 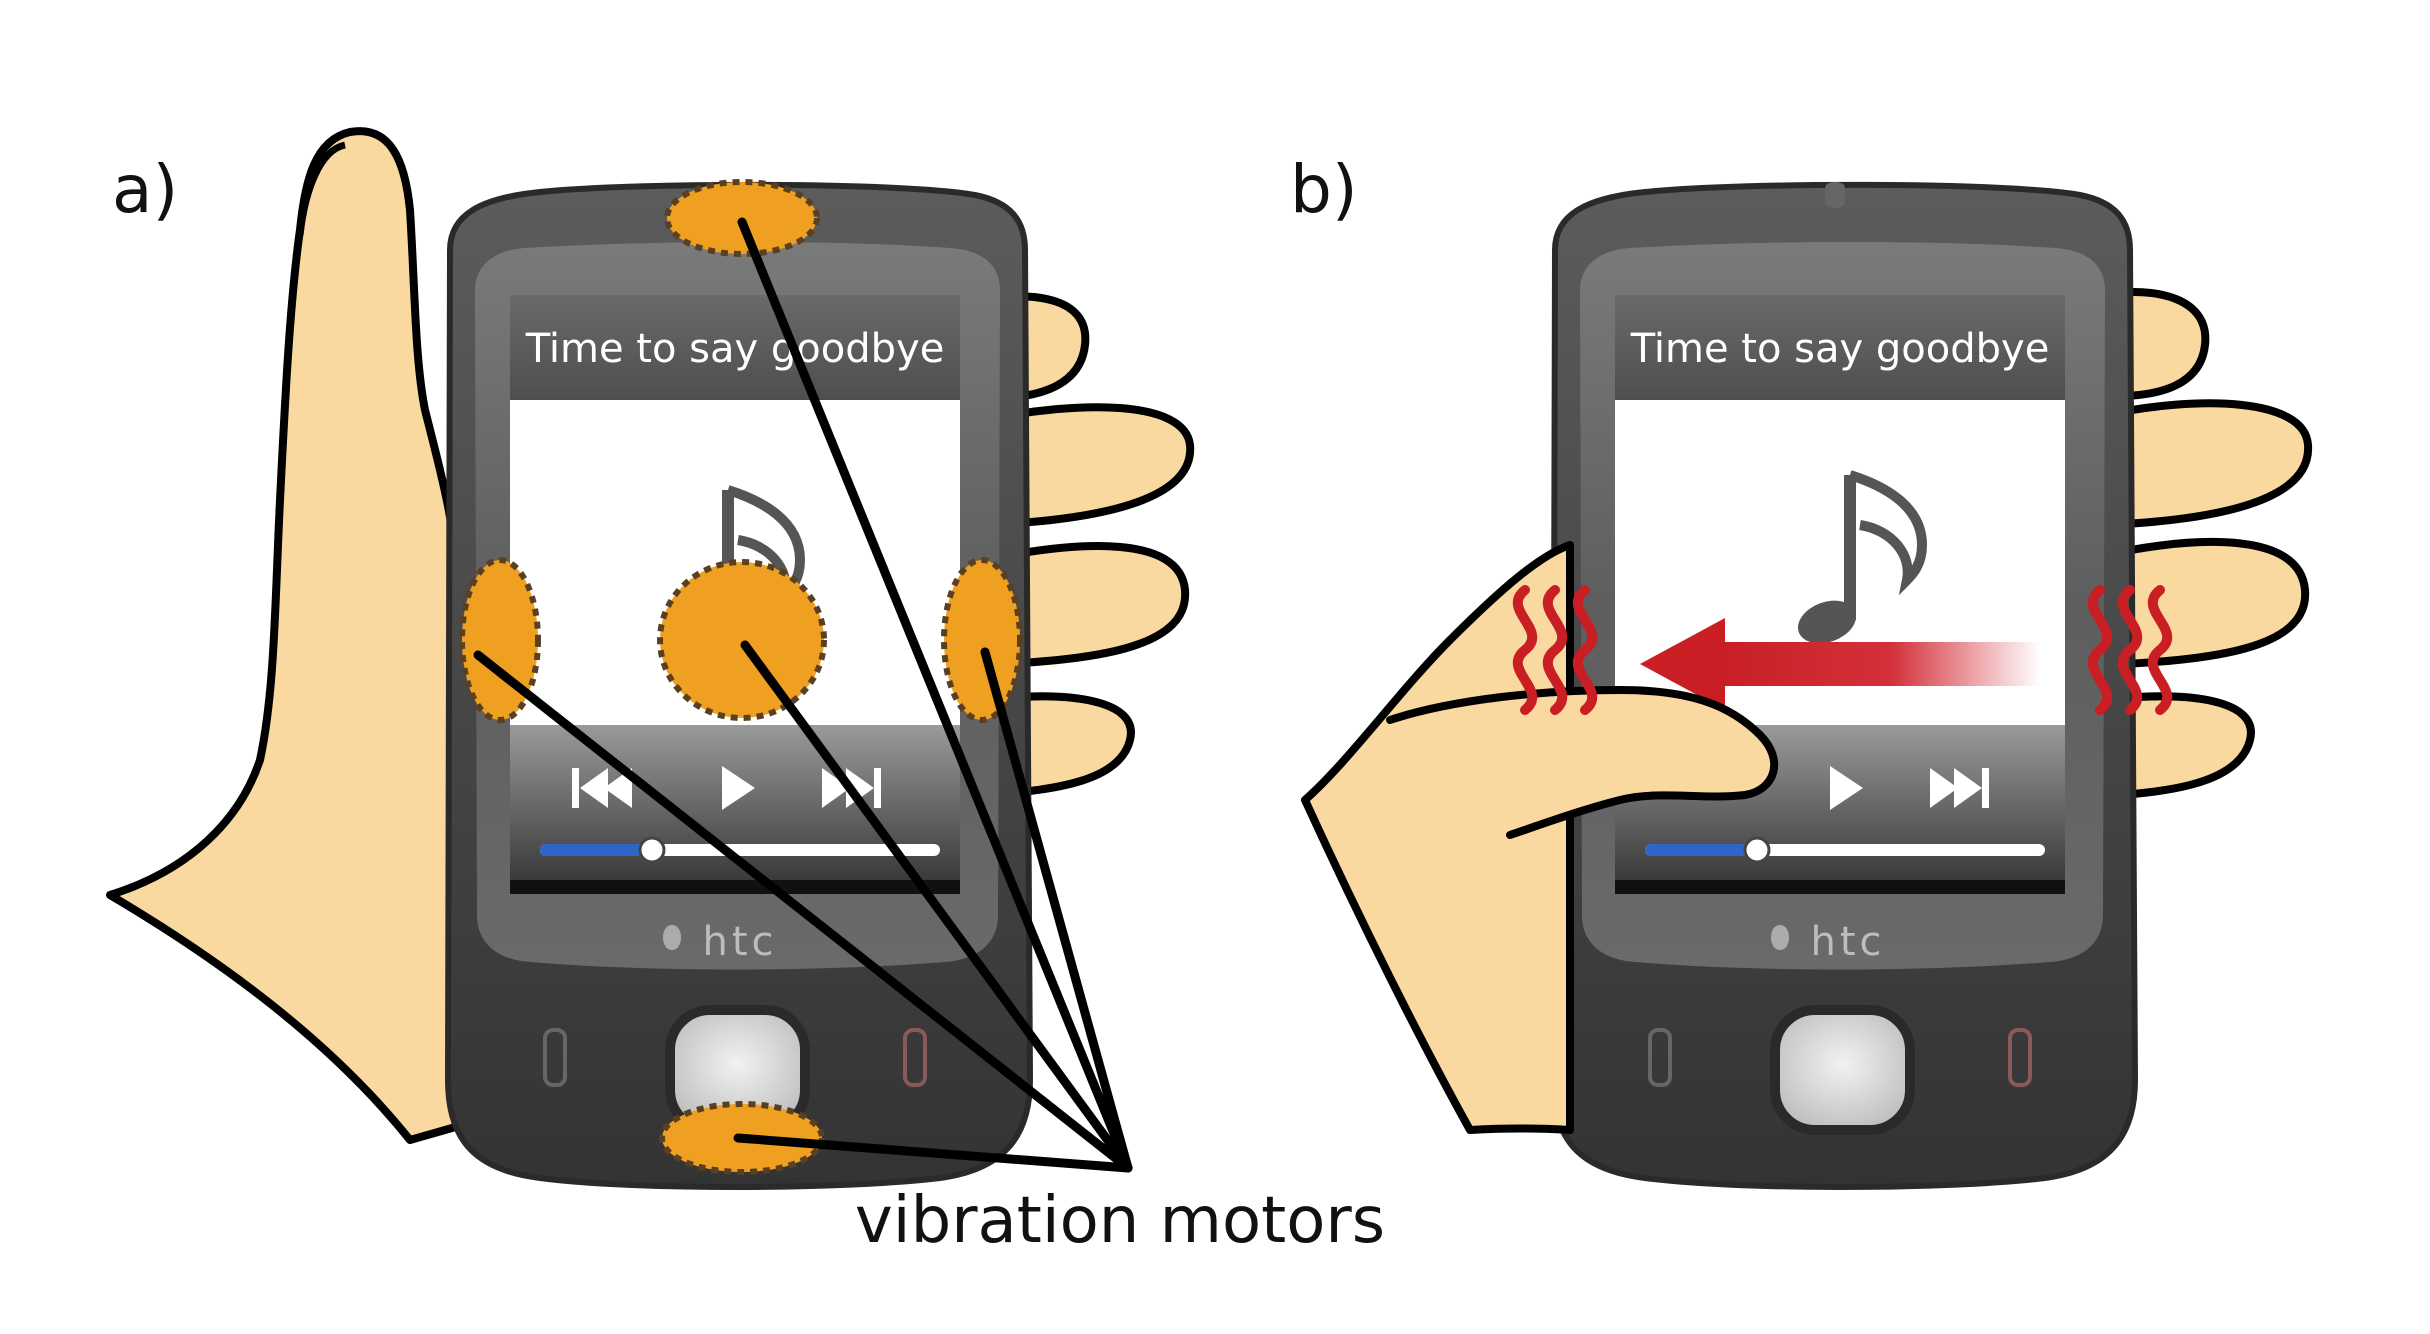 What do you see at coordinates (295, 635) in the screenshot?
I see `panel-a-thumb` at bounding box center [295, 635].